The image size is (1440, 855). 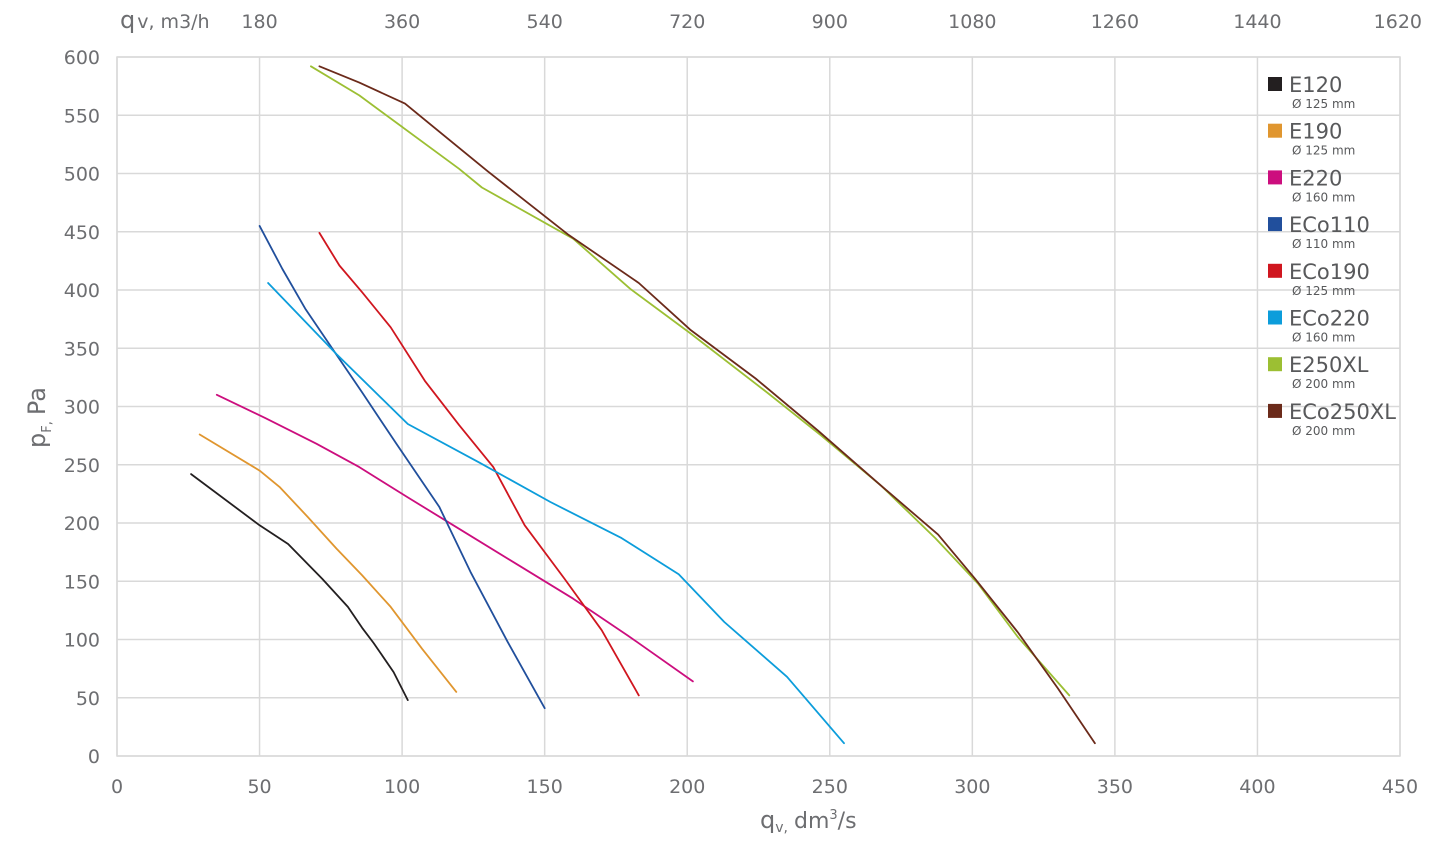 What do you see at coordinates (972, 22) in the screenshot?
I see `top-tick-label: 1080` at bounding box center [972, 22].